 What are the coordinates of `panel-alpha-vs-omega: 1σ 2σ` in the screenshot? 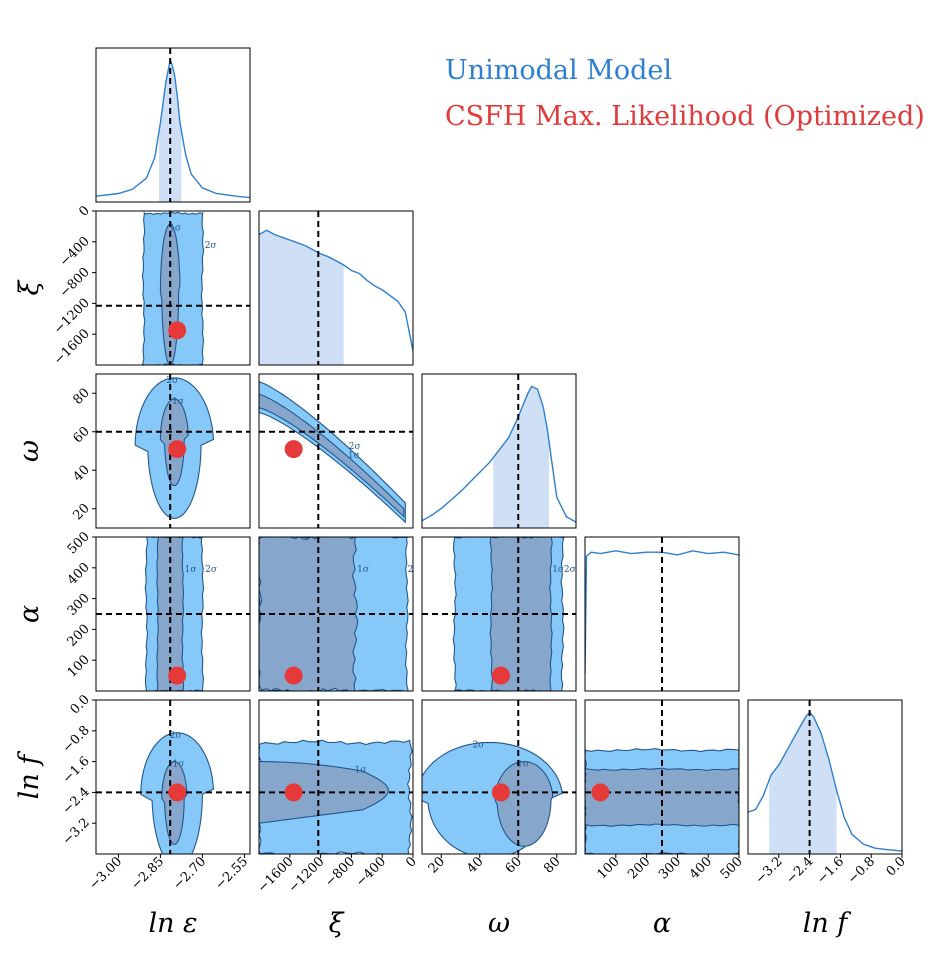 It's located at (499, 614).